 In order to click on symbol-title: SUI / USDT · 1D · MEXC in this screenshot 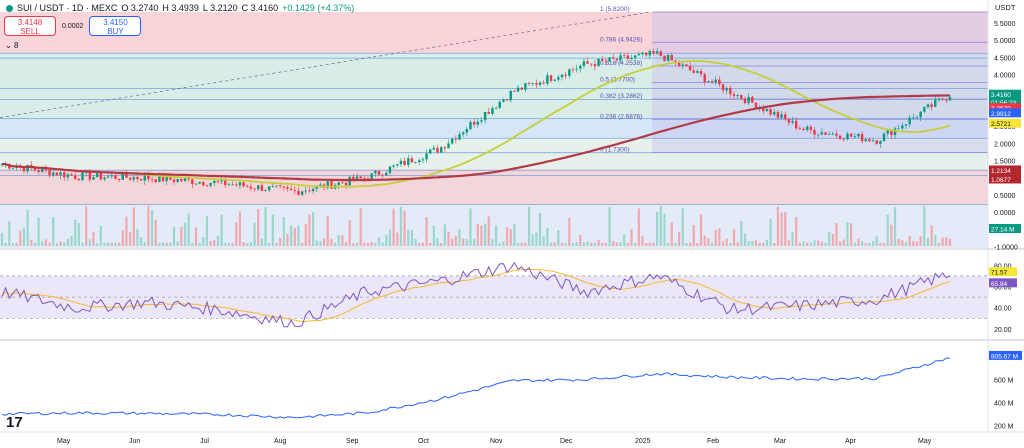, I will do `click(67, 8)`.